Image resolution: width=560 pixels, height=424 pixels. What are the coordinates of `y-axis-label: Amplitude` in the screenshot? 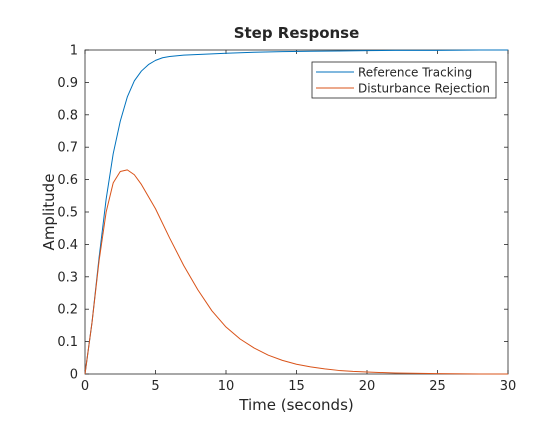 It's located at (49, 212).